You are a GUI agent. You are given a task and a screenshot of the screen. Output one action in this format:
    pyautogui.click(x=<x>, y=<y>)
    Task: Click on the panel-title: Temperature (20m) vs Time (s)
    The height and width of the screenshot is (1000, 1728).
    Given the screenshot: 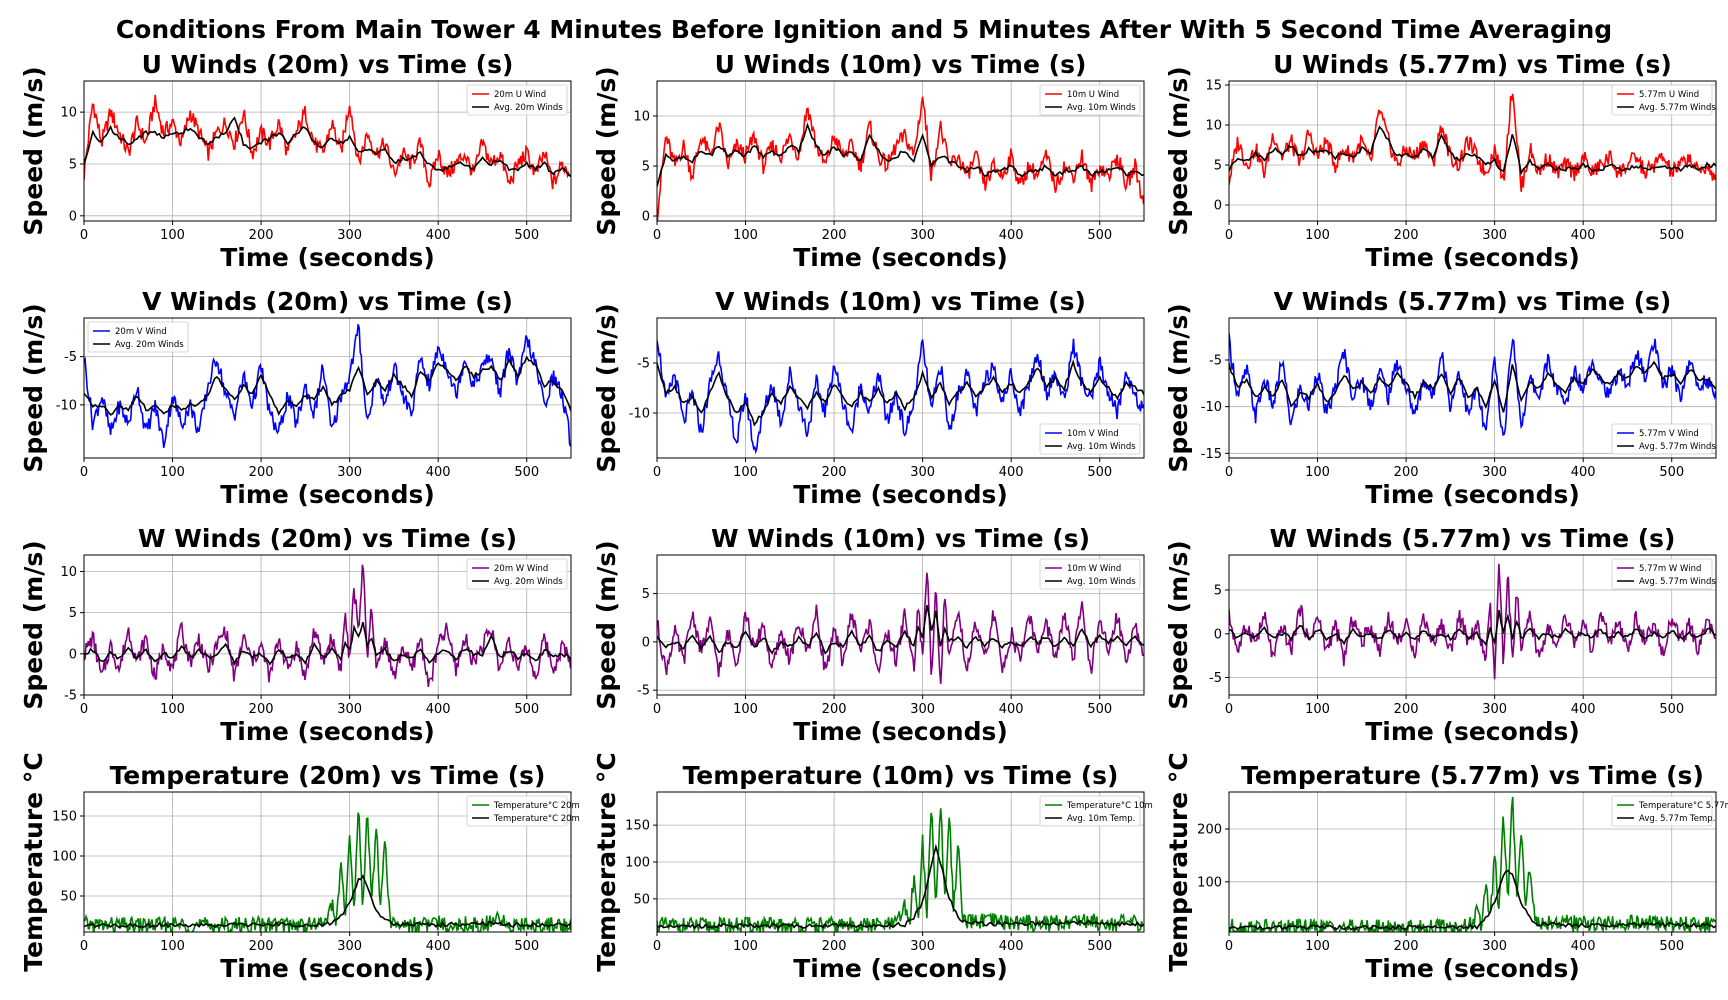 What is the action you would take?
    pyautogui.click(x=328, y=775)
    